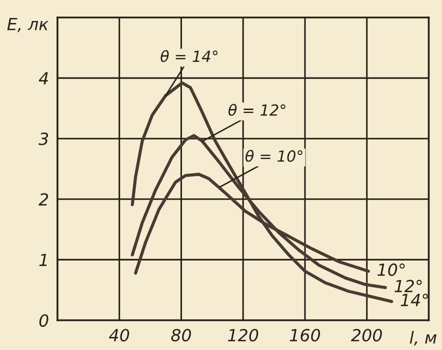 The width and height of the screenshot is (442, 350). I want to click on annotation: θ = 12°, so click(257, 110).